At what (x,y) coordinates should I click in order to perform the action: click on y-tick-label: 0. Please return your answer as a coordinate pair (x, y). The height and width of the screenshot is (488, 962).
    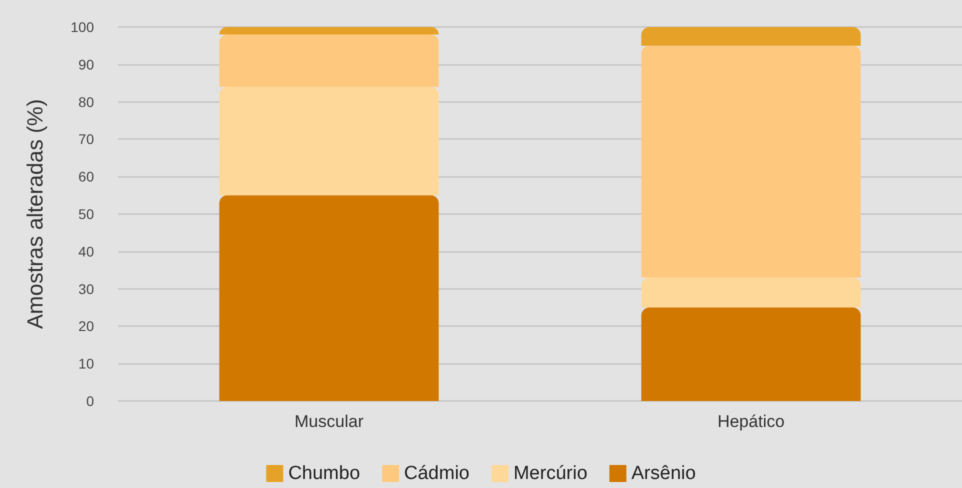
    Looking at the image, I should click on (90, 401).